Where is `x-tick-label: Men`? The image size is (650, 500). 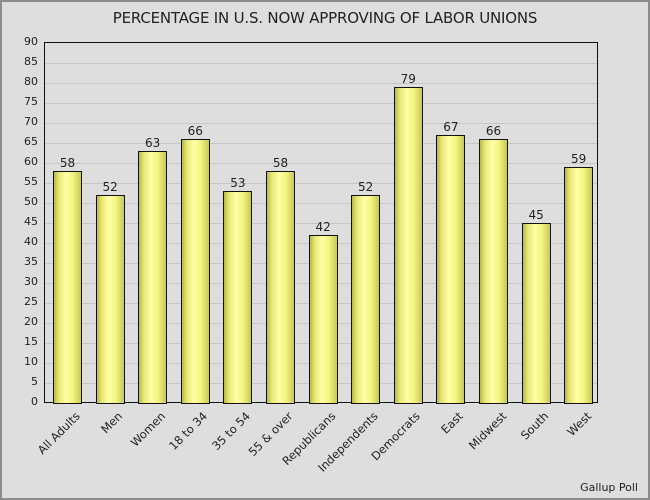 x-tick-label: Men is located at coordinates (112, 423).